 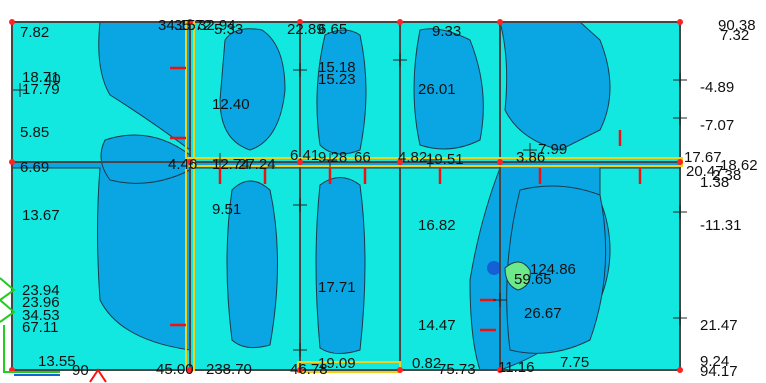 I want to click on contour-value-label: 18.62, so click(x=739, y=165).